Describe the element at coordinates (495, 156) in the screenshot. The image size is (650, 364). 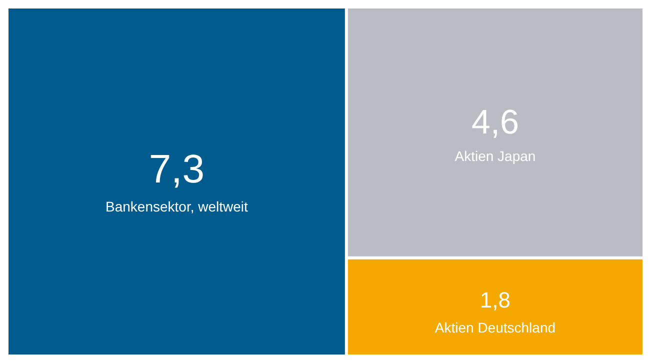
I see `category-label: Aktien Japan` at that location.